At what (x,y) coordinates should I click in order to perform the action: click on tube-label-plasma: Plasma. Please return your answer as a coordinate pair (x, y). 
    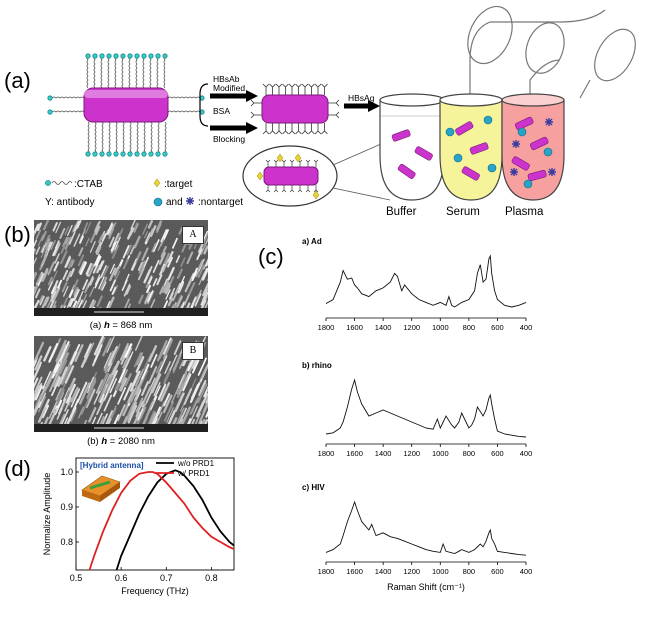
    Looking at the image, I should click on (524, 212).